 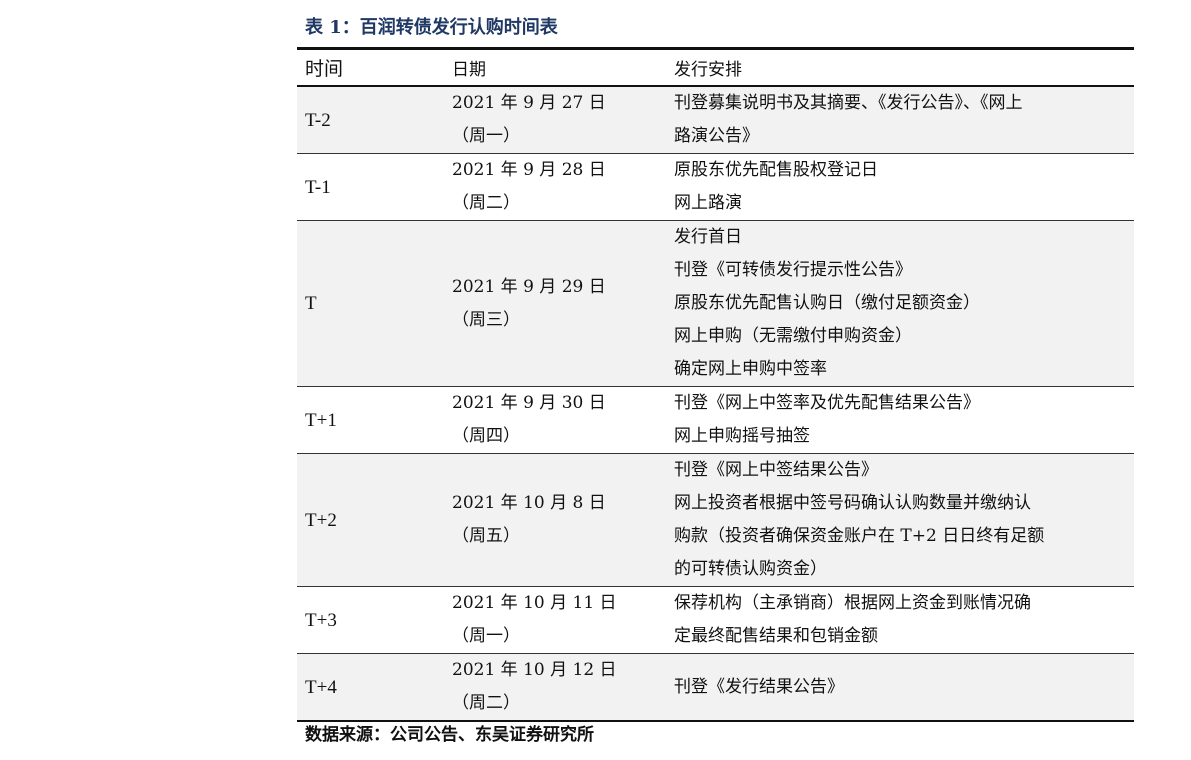 I want to click on cell-plan: 刊登《网上中签率及优先配售结果公告》 网上申购摇号抽签, so click(x=903, y=420).